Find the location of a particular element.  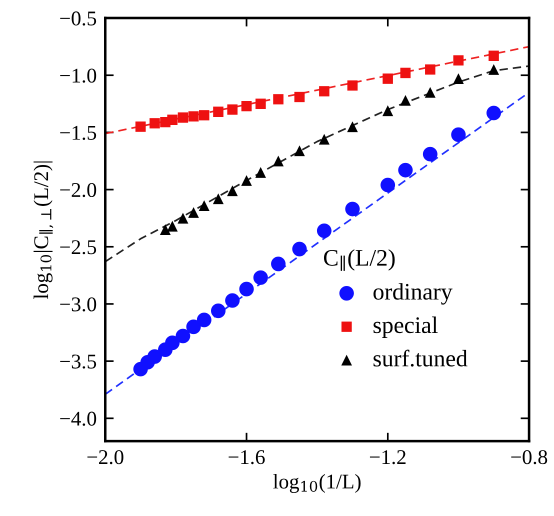

legend-label: surf.tuned is located at coordinates (421, 358).